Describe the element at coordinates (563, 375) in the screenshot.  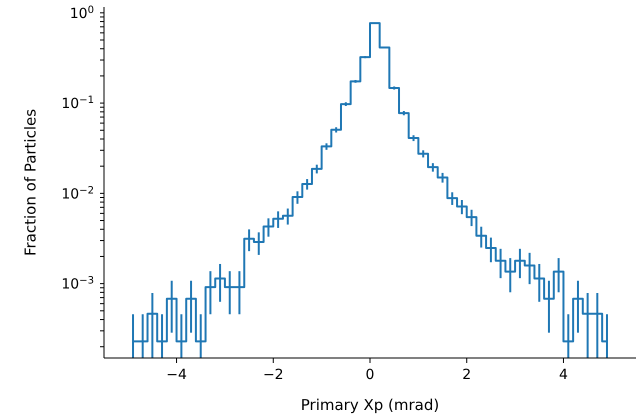
I see `x-tick-label: 4` at that location.